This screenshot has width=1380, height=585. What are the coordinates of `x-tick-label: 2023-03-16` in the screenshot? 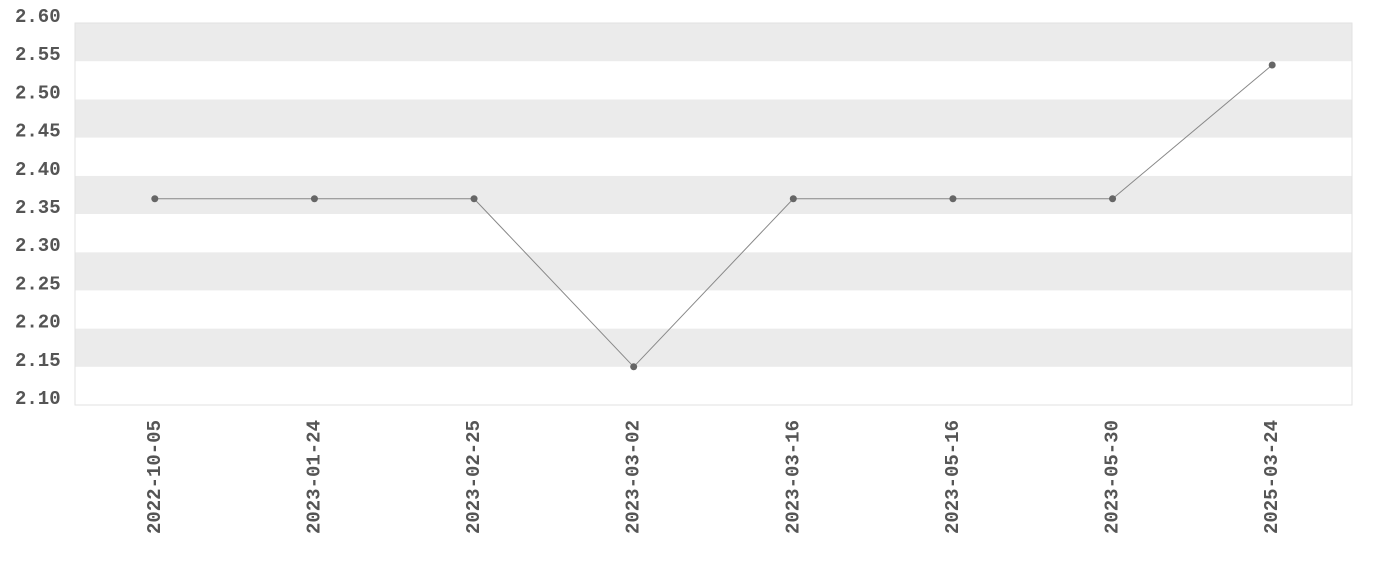 It's located at (793, 477).